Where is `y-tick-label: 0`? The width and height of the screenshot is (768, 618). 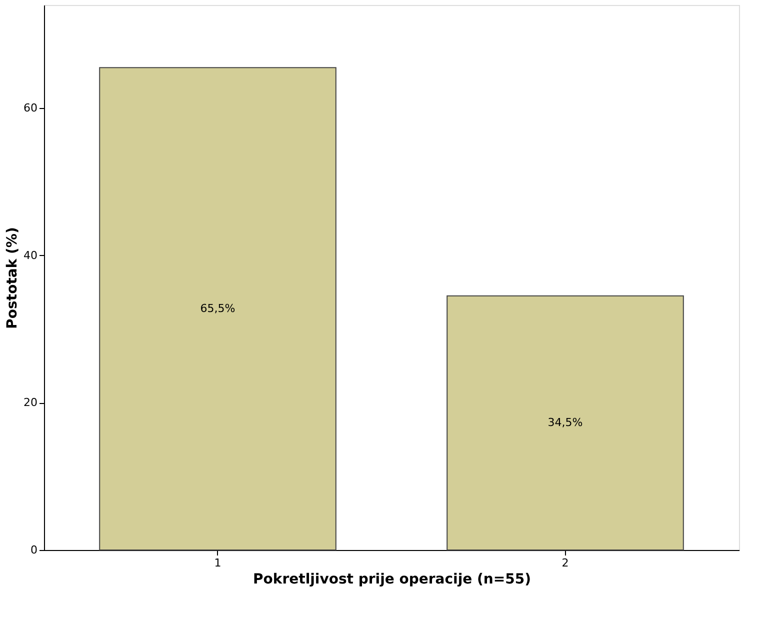
y-tick-label: 0 is located at coordinates (34, 550).